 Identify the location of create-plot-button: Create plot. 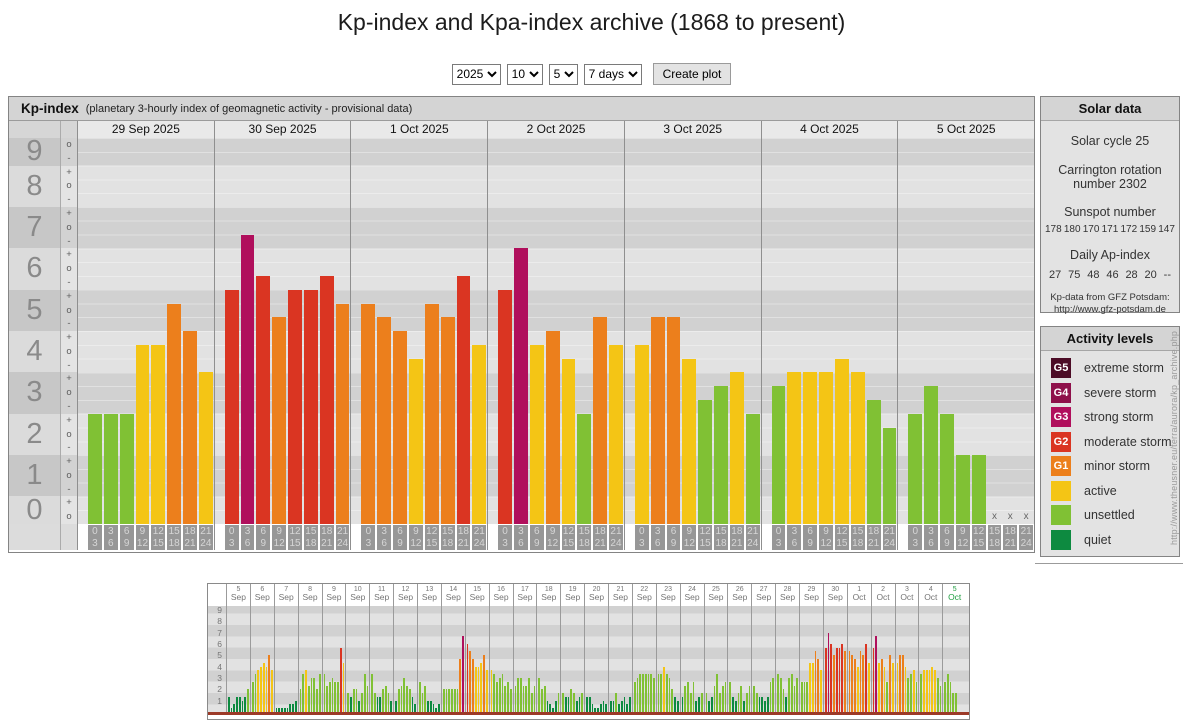
(692, 74).